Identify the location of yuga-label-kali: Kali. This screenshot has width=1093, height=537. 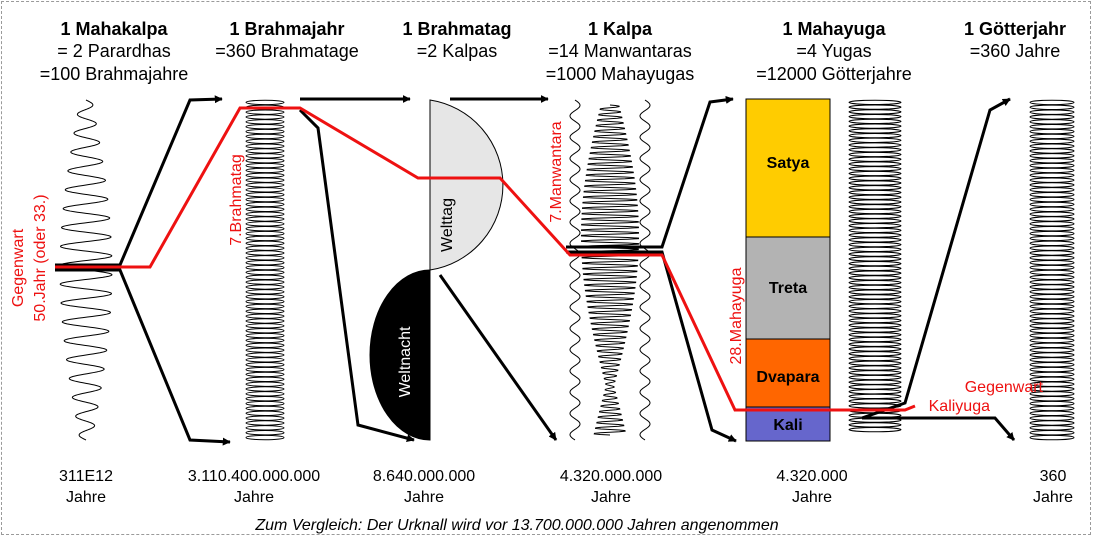
(787, 425).